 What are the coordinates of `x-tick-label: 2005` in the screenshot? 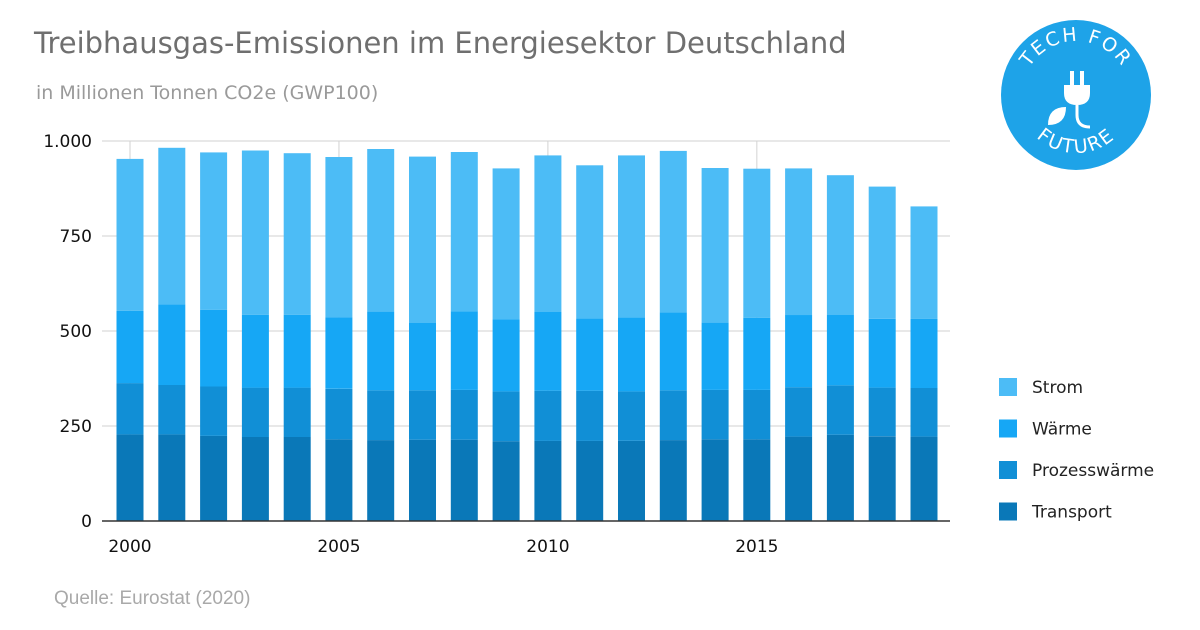 It's located at (338, 547).